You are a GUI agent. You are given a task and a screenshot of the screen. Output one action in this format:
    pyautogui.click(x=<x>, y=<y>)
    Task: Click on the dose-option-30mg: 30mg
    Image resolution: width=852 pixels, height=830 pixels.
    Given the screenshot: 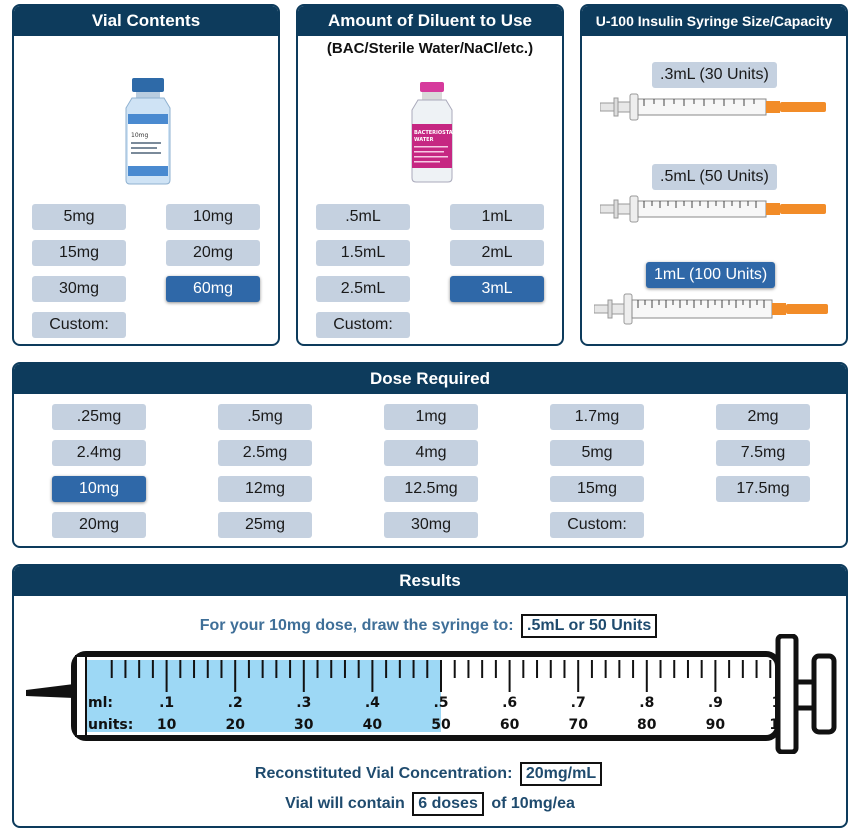 What is the action you would take?
    pyautogui.click(x=431, y=525)
    